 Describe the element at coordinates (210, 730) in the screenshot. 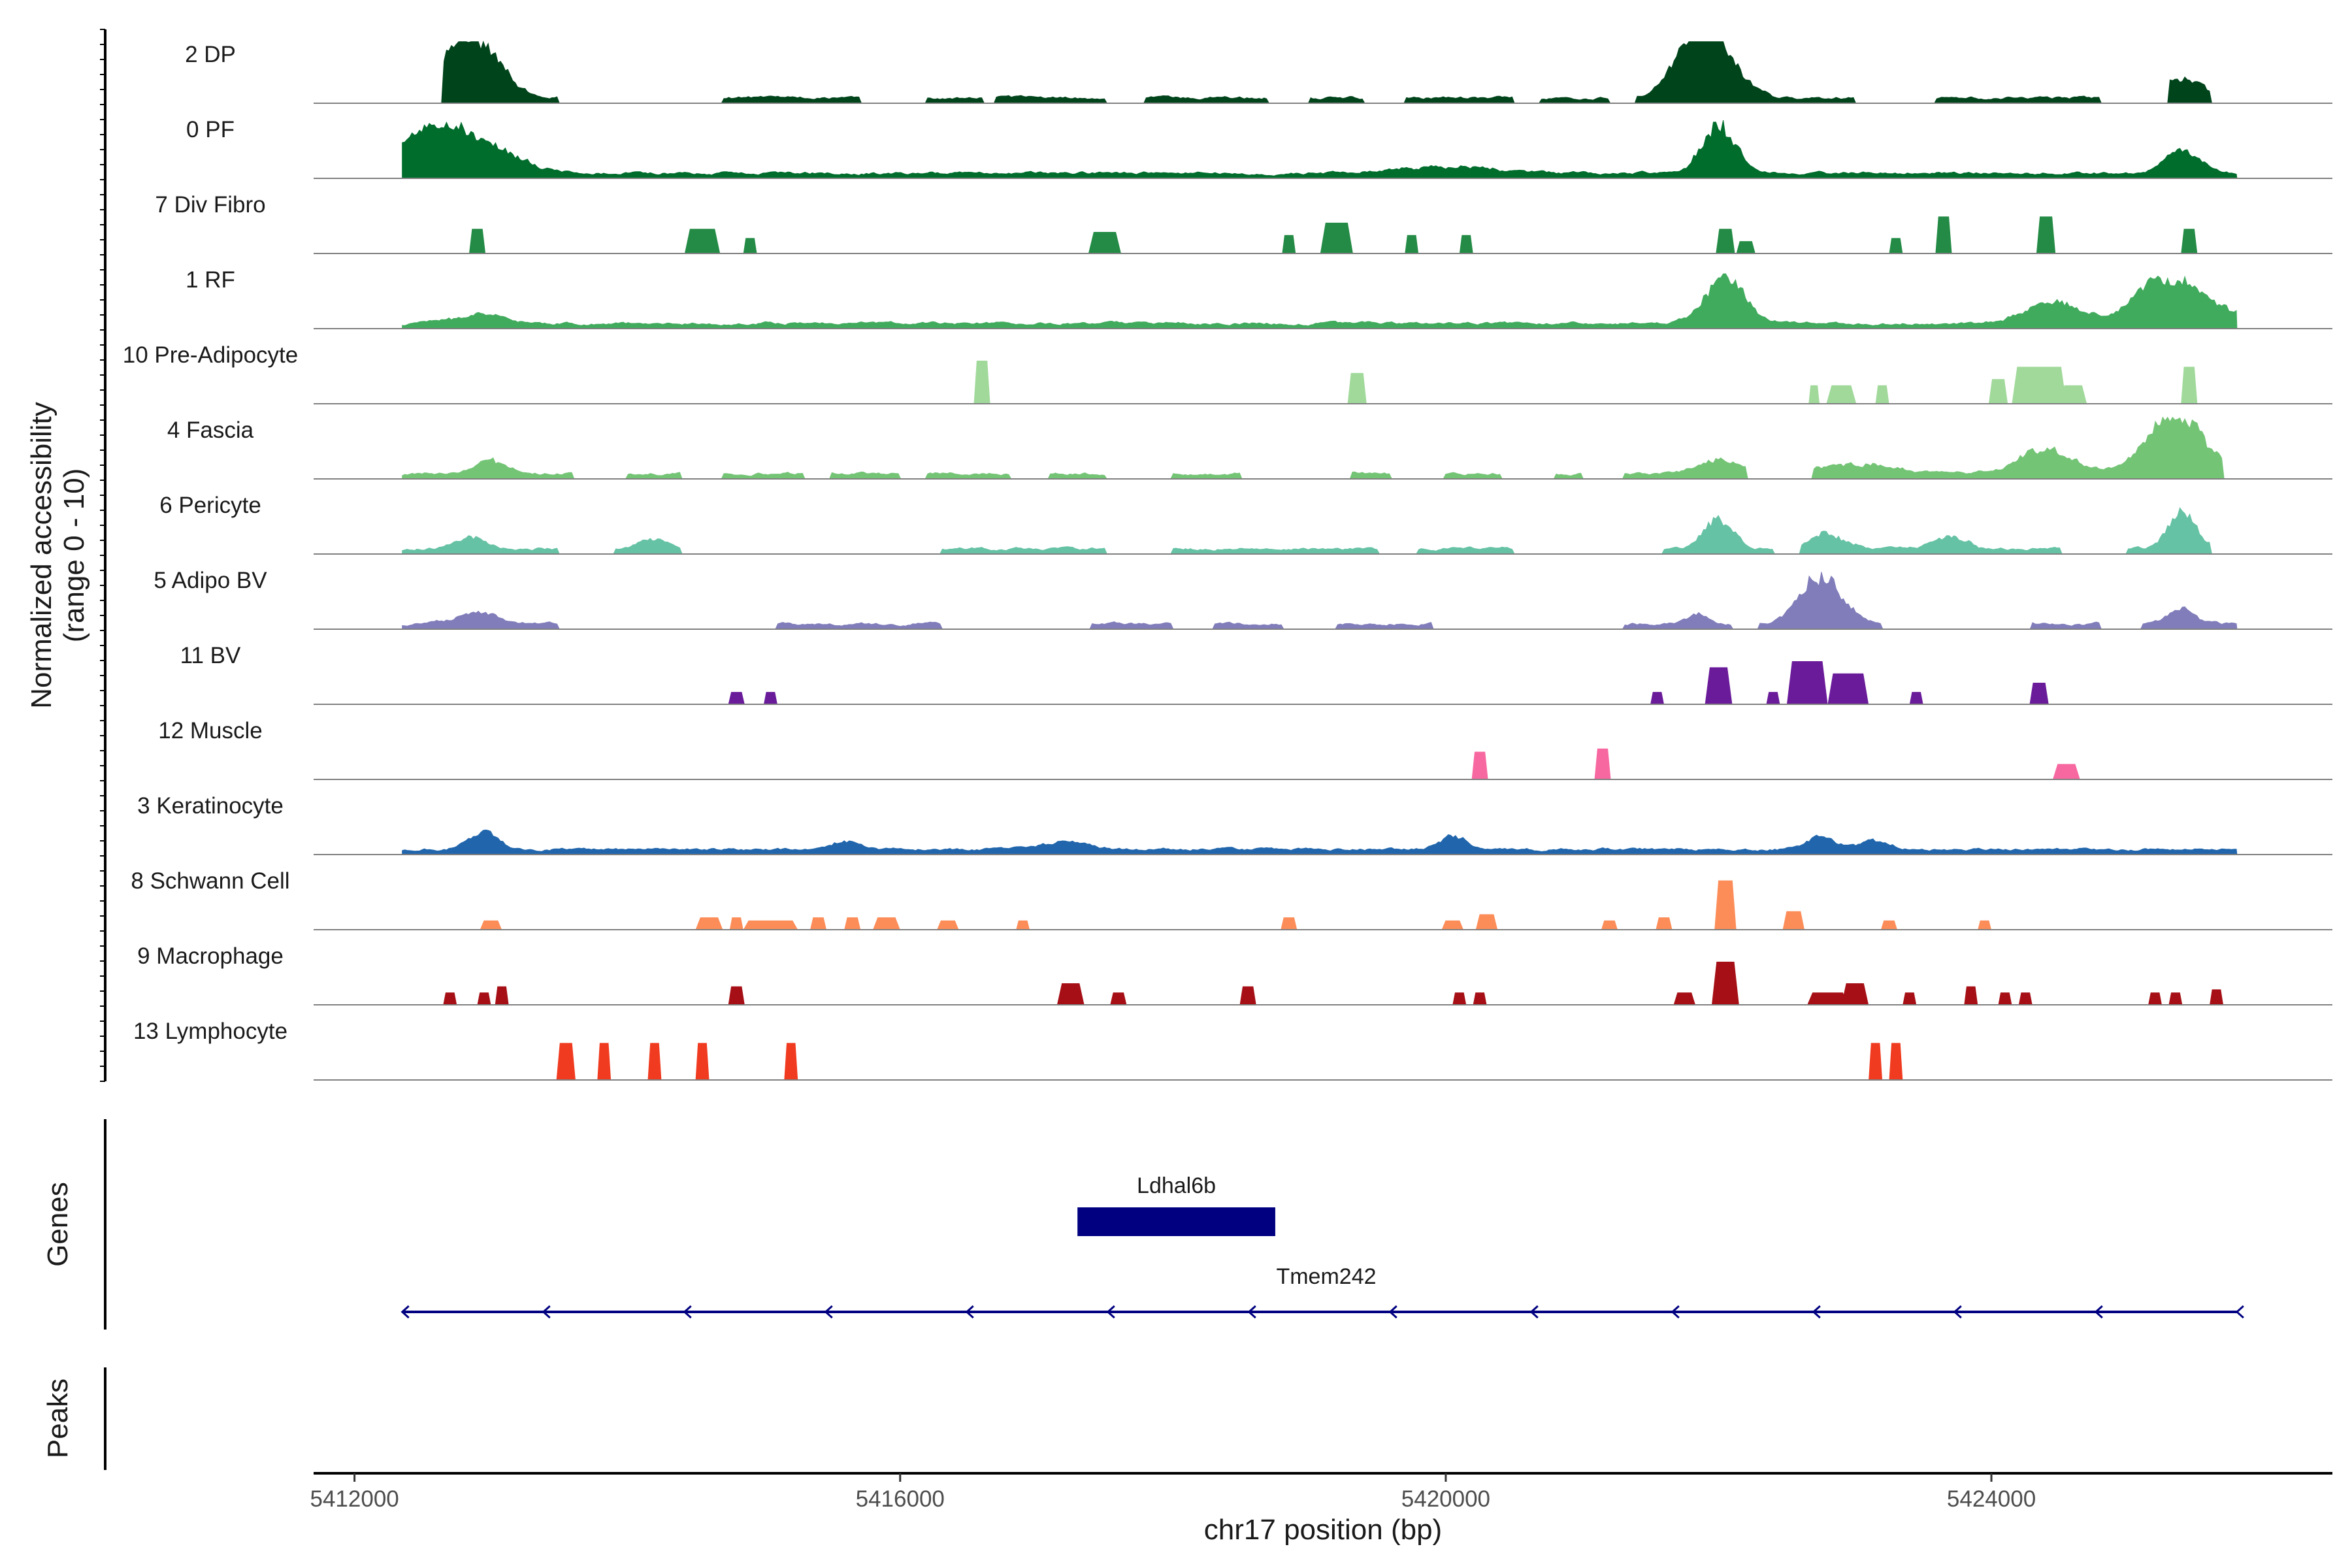

I see `track-label-12-muscle: 12 Muscle` at that location.